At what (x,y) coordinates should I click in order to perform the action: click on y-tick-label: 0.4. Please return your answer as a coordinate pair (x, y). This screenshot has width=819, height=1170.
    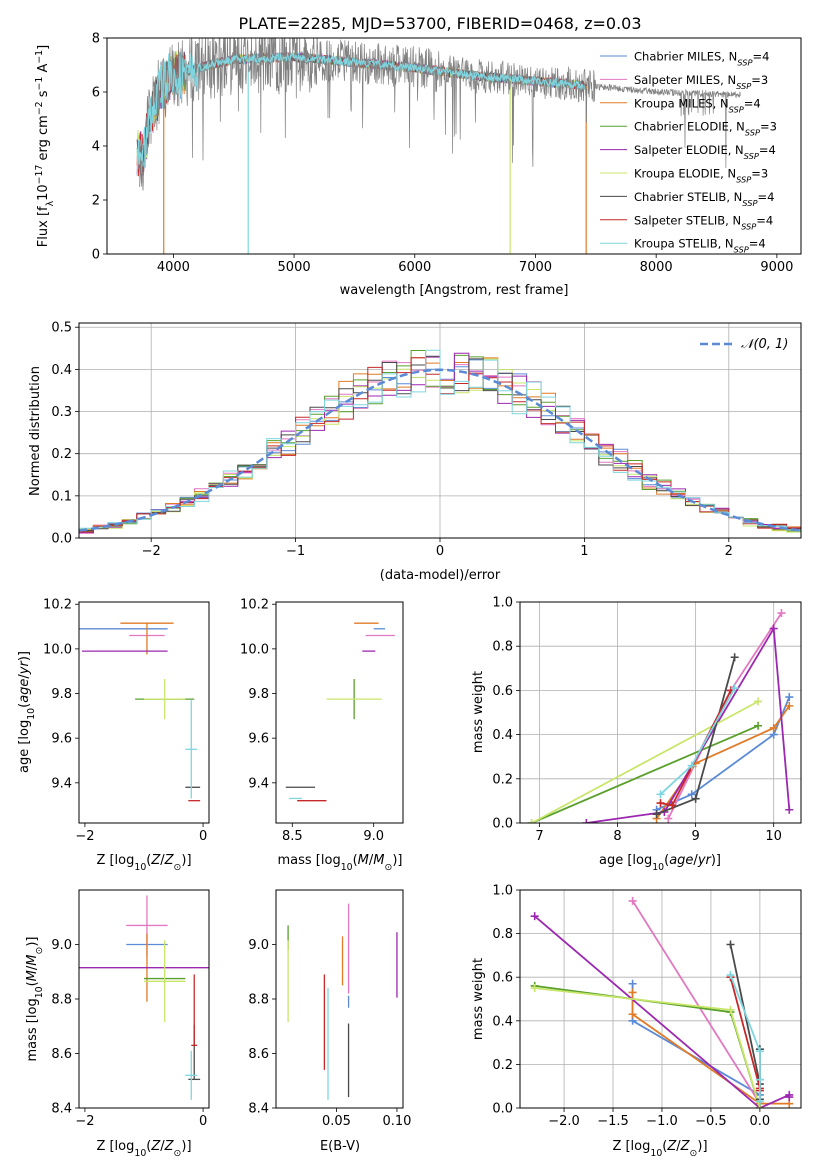
    Looking at the image, I should click on (502, 735).